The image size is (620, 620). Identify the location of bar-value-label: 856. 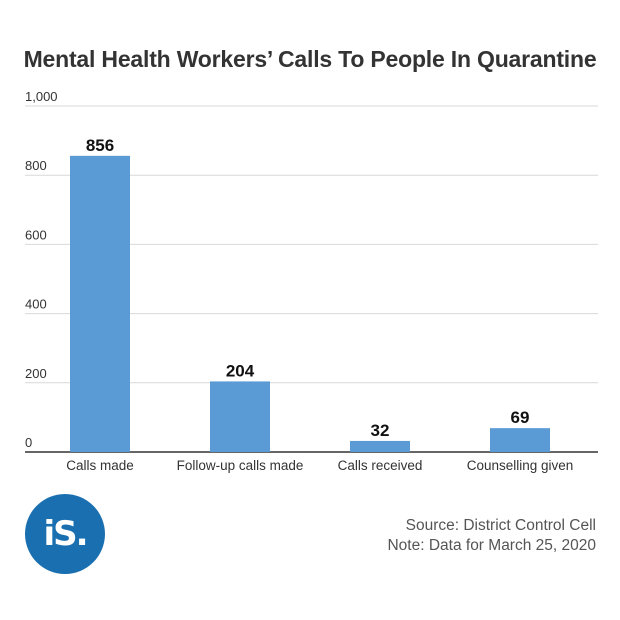
(100, 145).